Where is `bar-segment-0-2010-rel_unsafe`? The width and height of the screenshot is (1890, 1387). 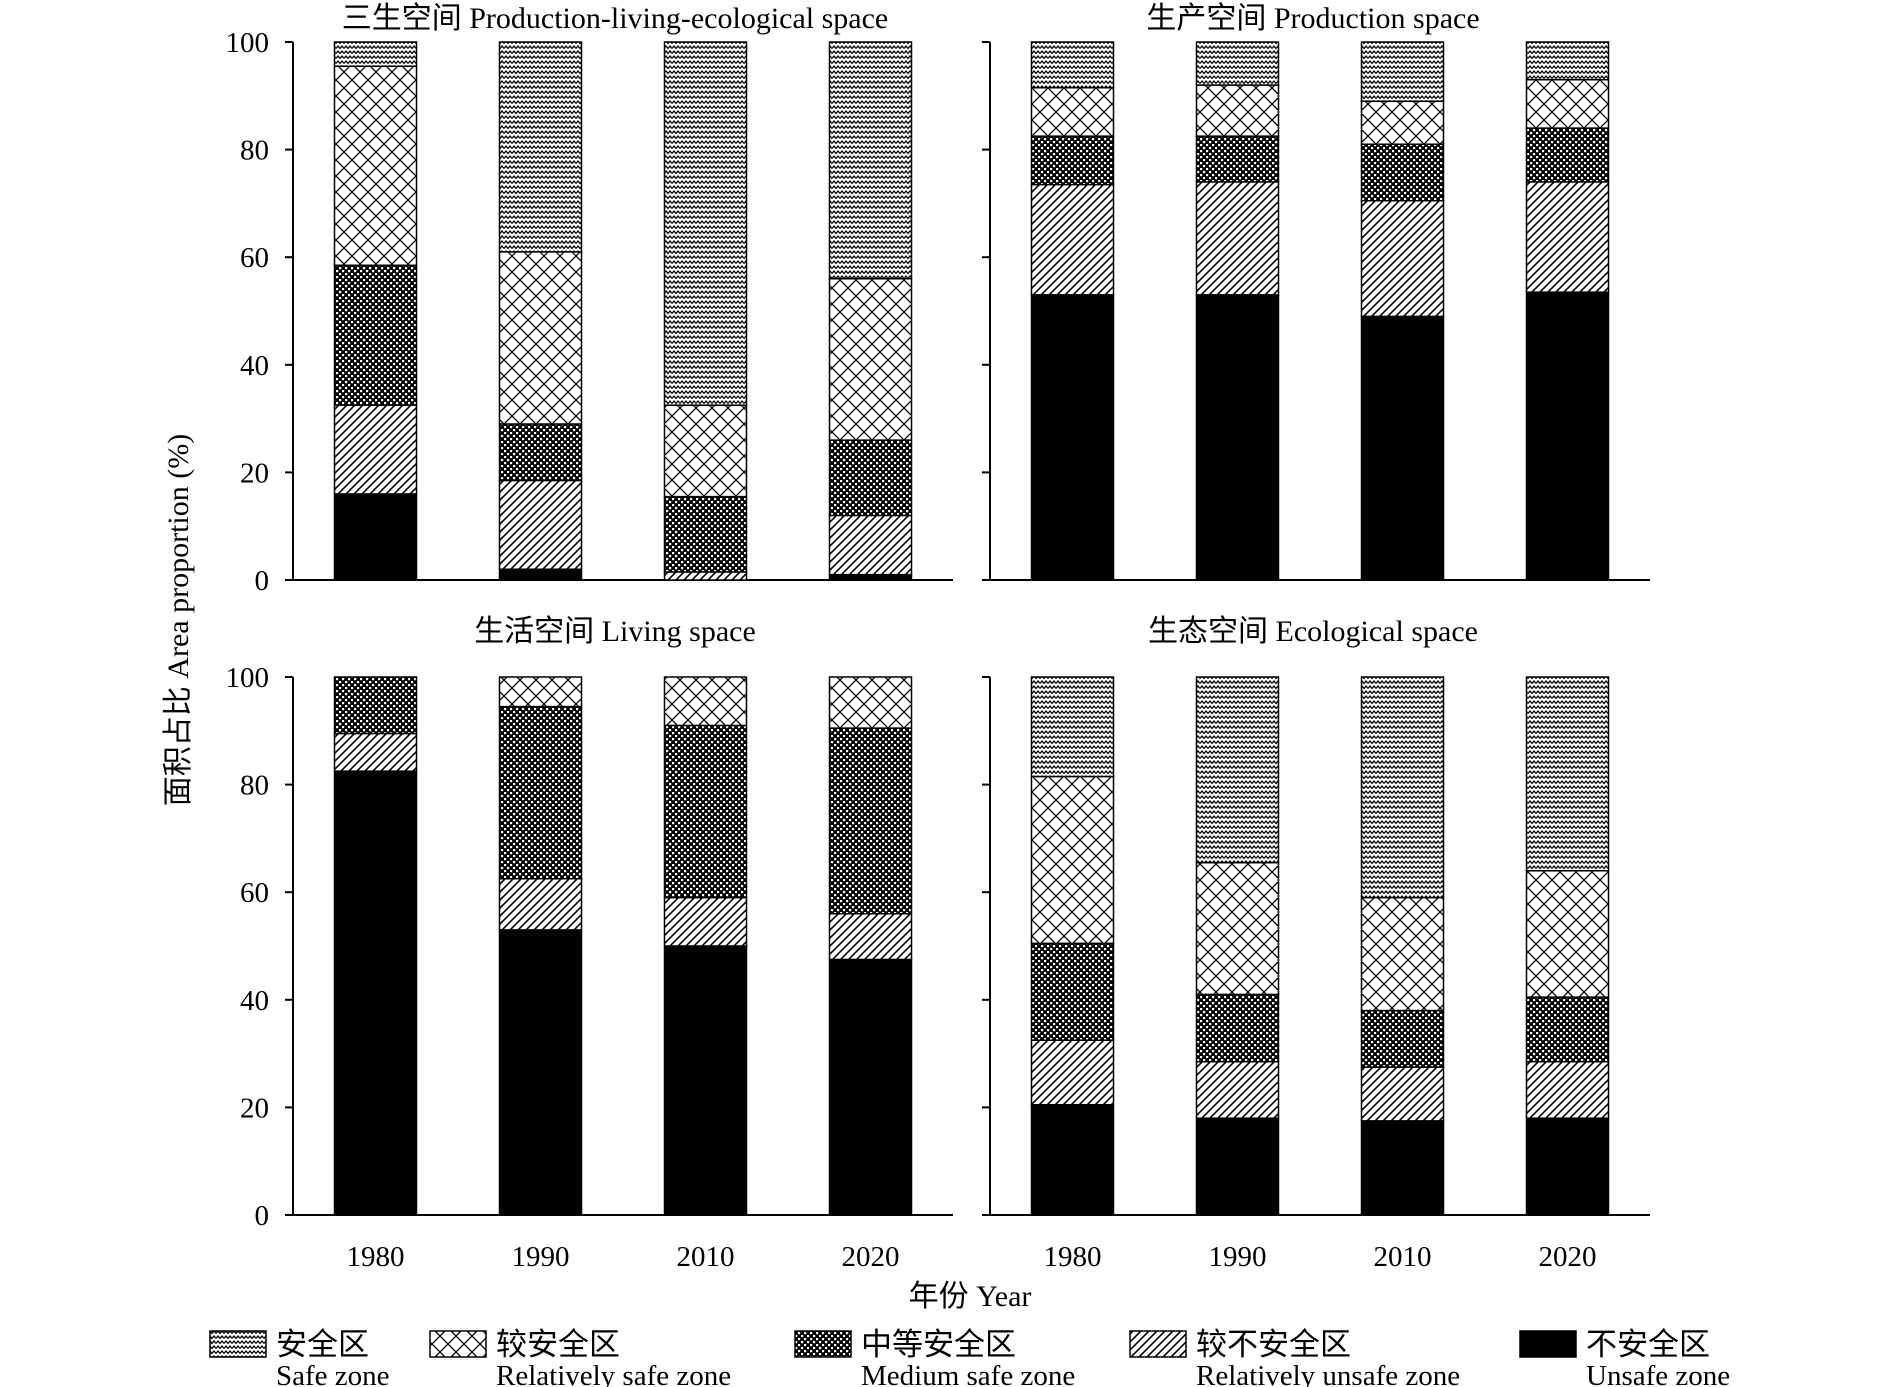
bar-segment-0-2010-rel_unsafe is located at coordinates (705, 576).